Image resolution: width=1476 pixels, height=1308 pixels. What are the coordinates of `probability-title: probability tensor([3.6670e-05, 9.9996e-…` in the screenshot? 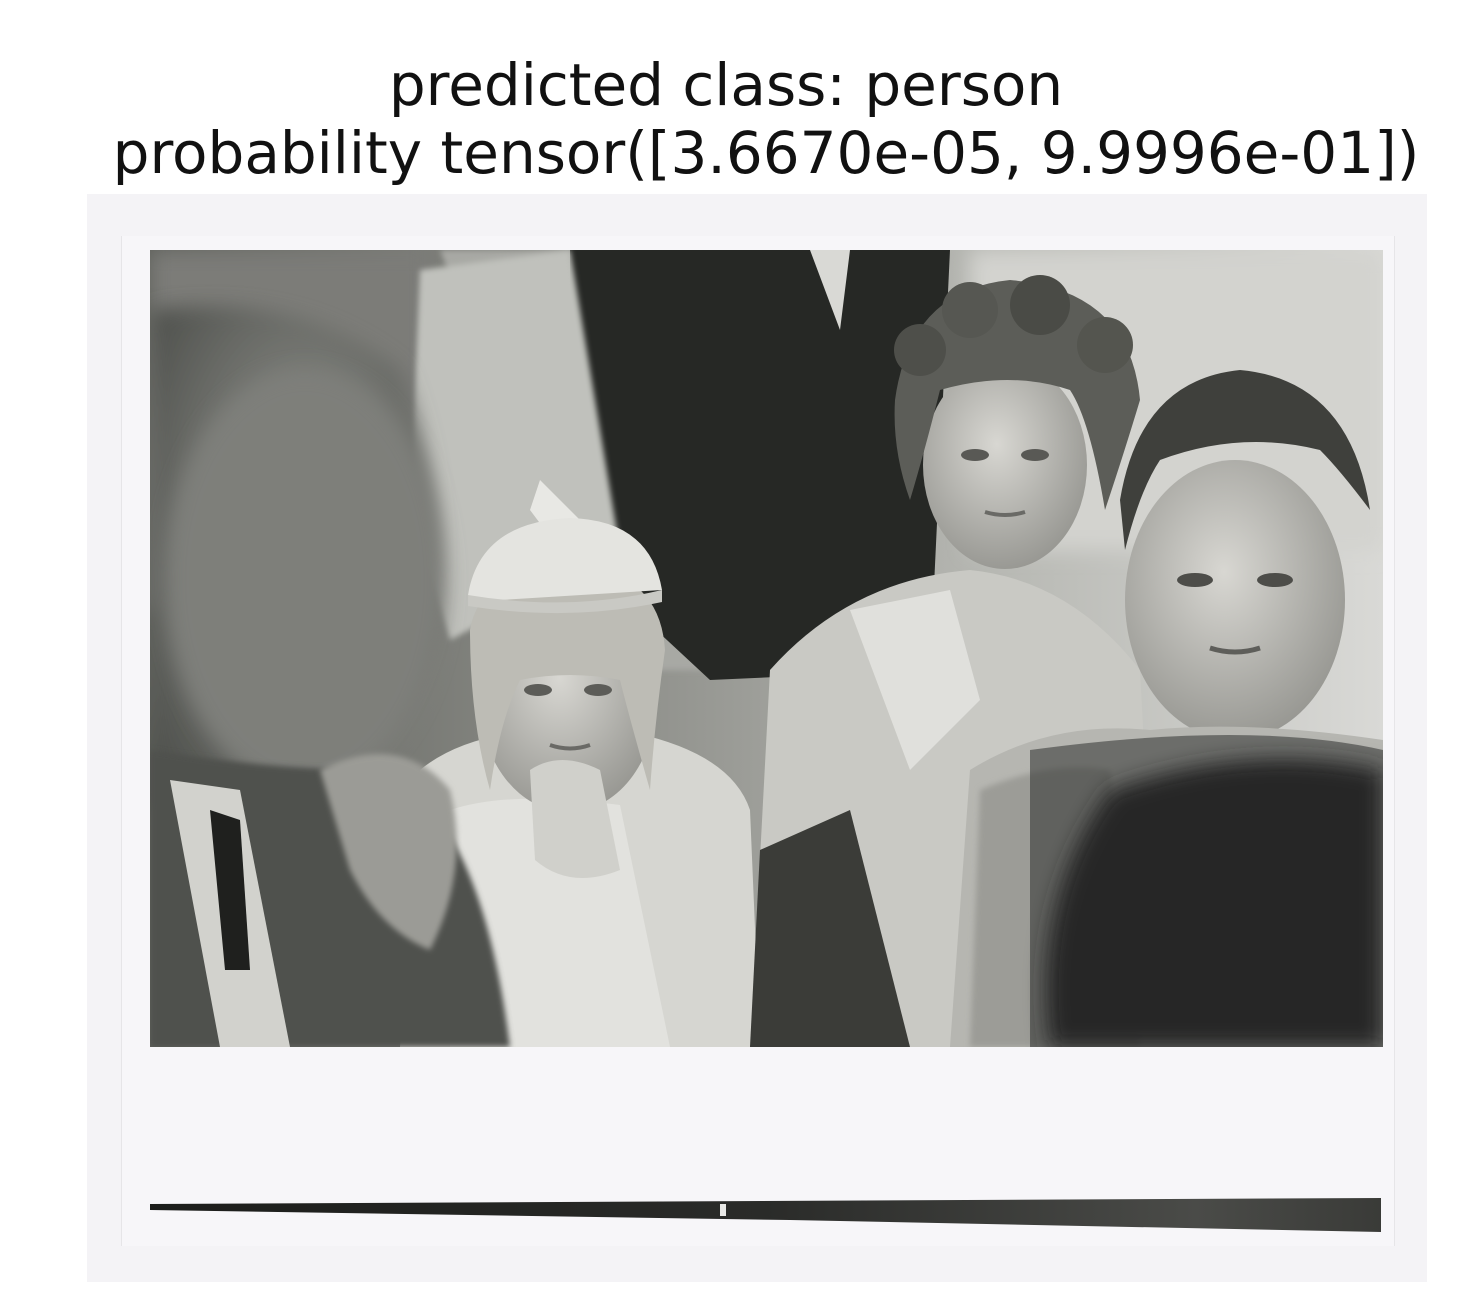 It's located at (766, 153).